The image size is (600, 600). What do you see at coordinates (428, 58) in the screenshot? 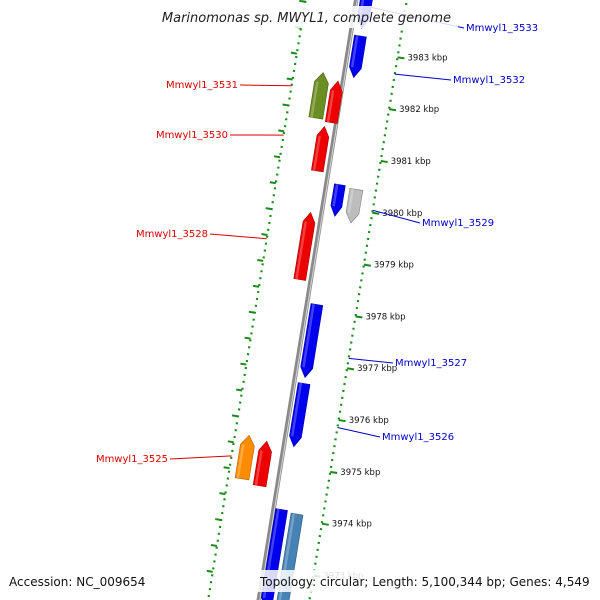
I see `tick-label: 3983 kbp` at bounding box center [428, 58].